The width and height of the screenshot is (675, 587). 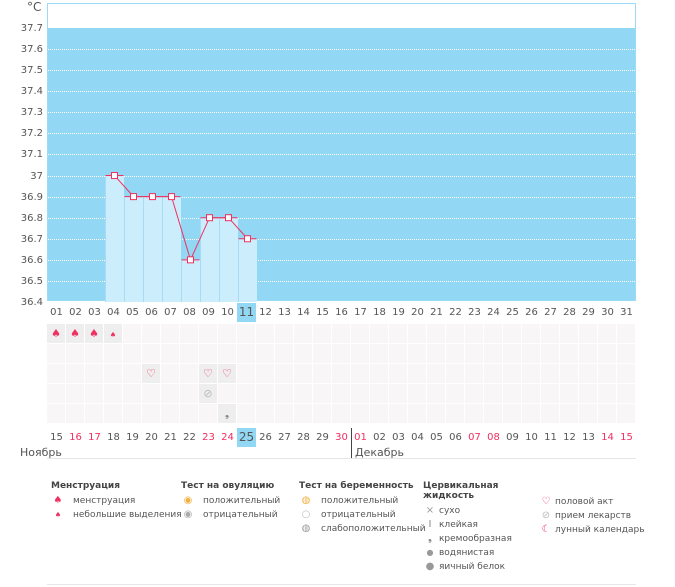 What do you see at coordinates (246, 437) in the screenshot?
I see `calendar-date: 25` at bounding box center [246, 437].